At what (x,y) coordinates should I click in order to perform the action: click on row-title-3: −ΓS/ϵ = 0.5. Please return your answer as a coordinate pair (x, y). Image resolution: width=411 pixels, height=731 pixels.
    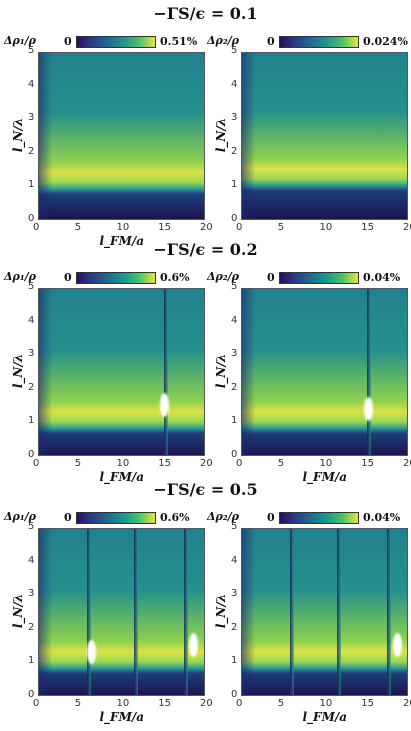
    Looking at the image, I should click on (205, 489).